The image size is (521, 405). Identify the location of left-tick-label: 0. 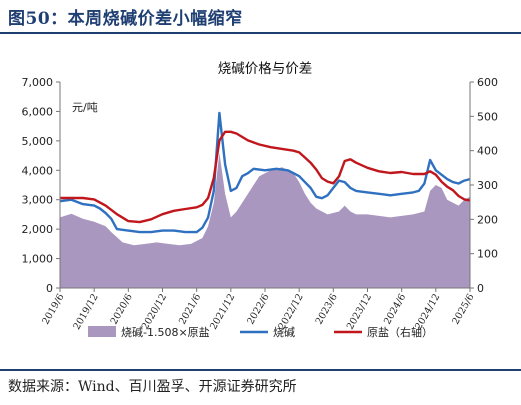
(49, 288).